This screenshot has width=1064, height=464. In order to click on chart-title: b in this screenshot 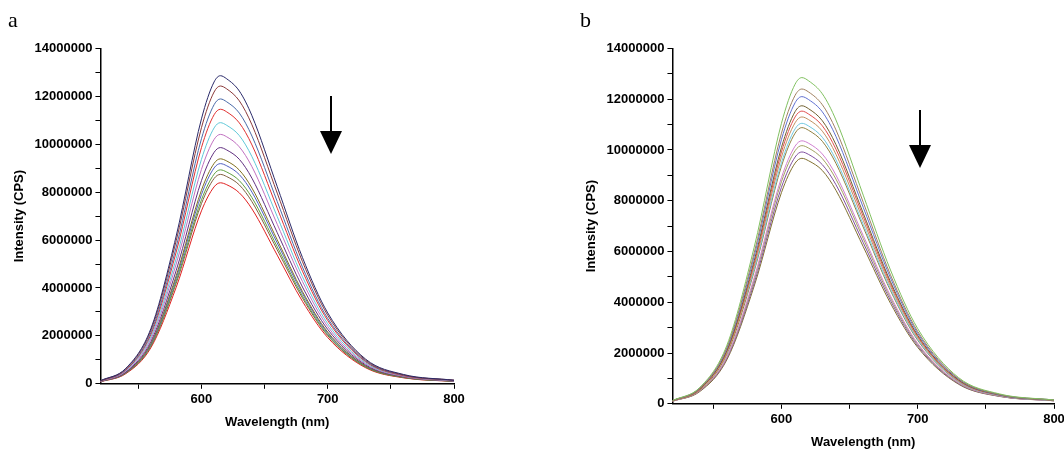, I will do `click(585, 19)`.